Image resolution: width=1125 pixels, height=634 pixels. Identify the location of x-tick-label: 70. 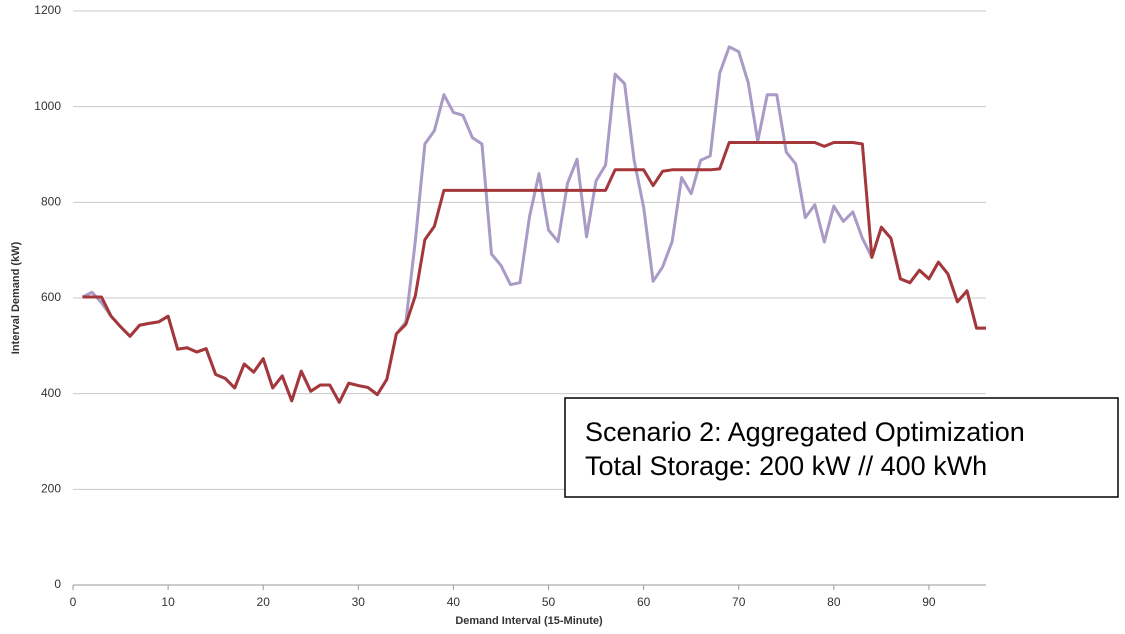
(739, 602).